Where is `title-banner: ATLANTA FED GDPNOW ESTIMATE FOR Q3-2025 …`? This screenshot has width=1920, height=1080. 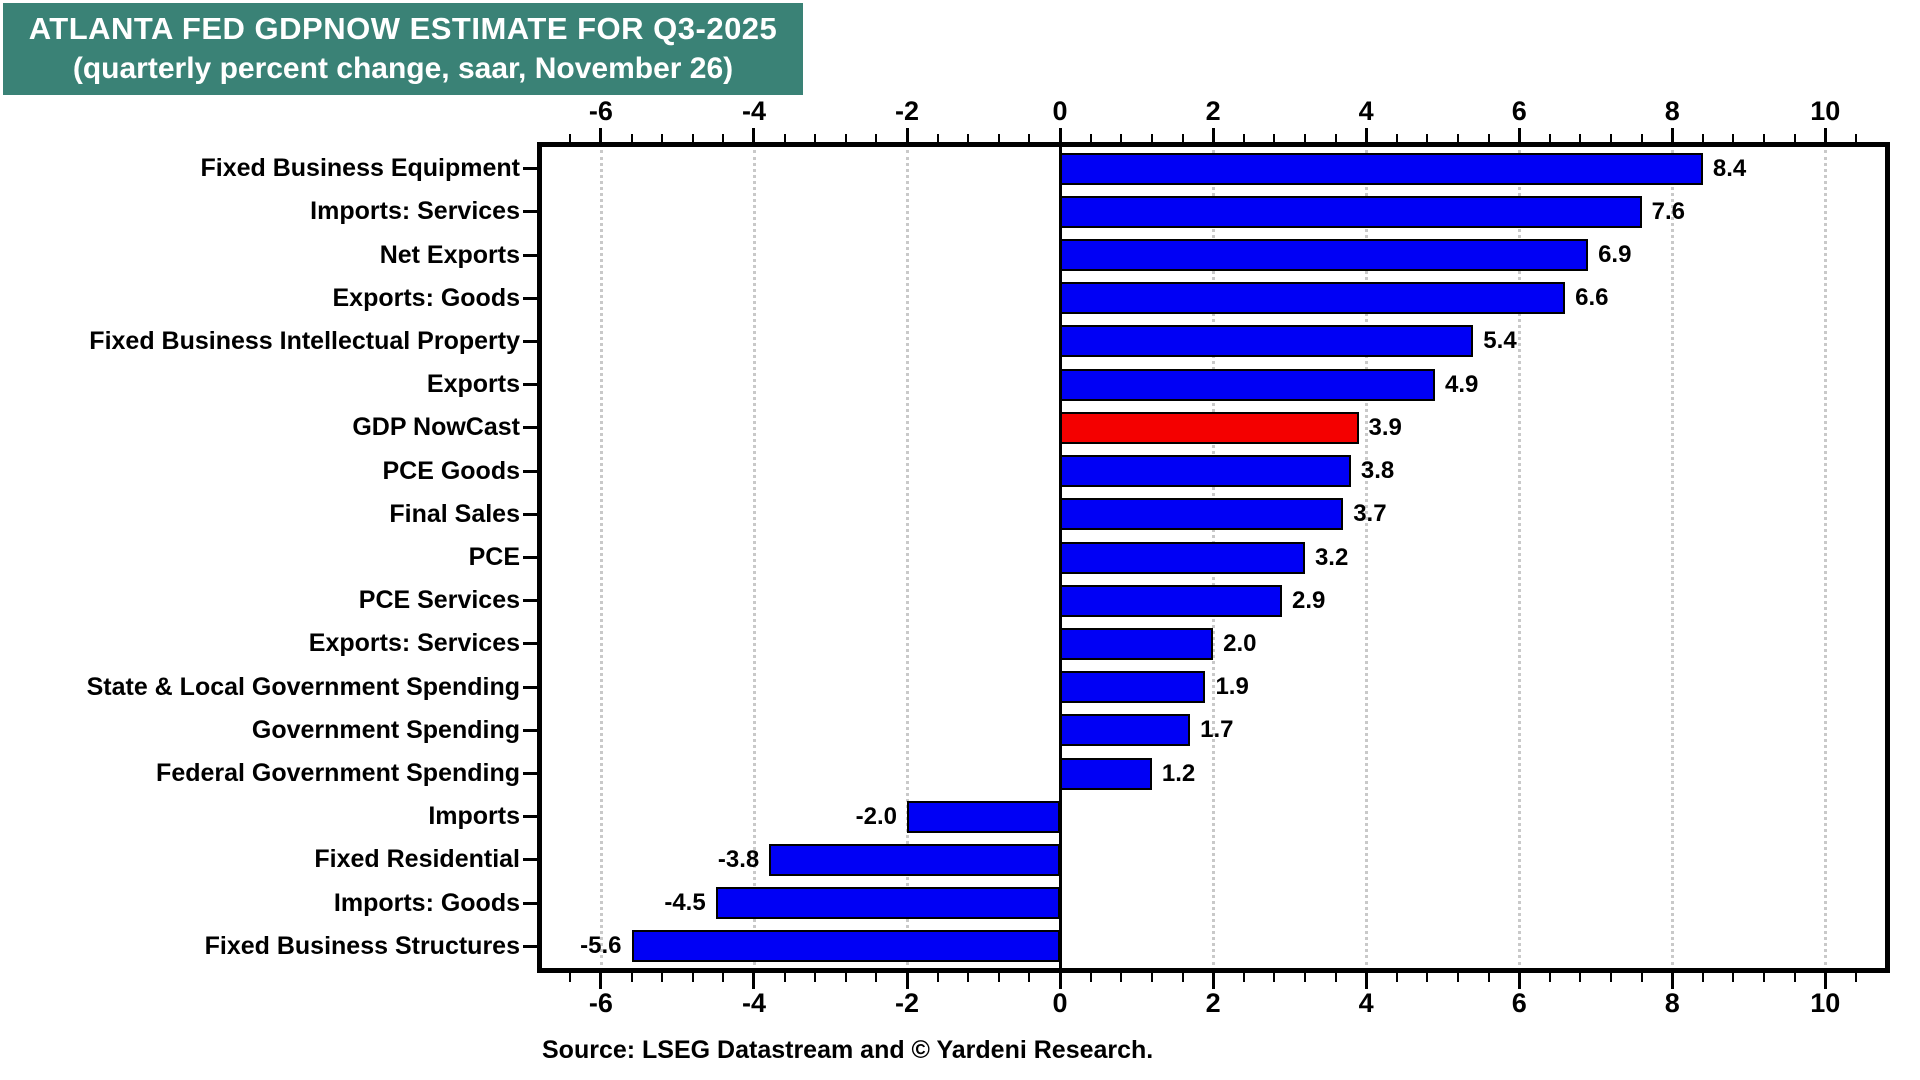
title-banner: ATLANTA FED GDPNOW ESTIMATE FOR Q3-2025 … is located at coordinates (403, 49).